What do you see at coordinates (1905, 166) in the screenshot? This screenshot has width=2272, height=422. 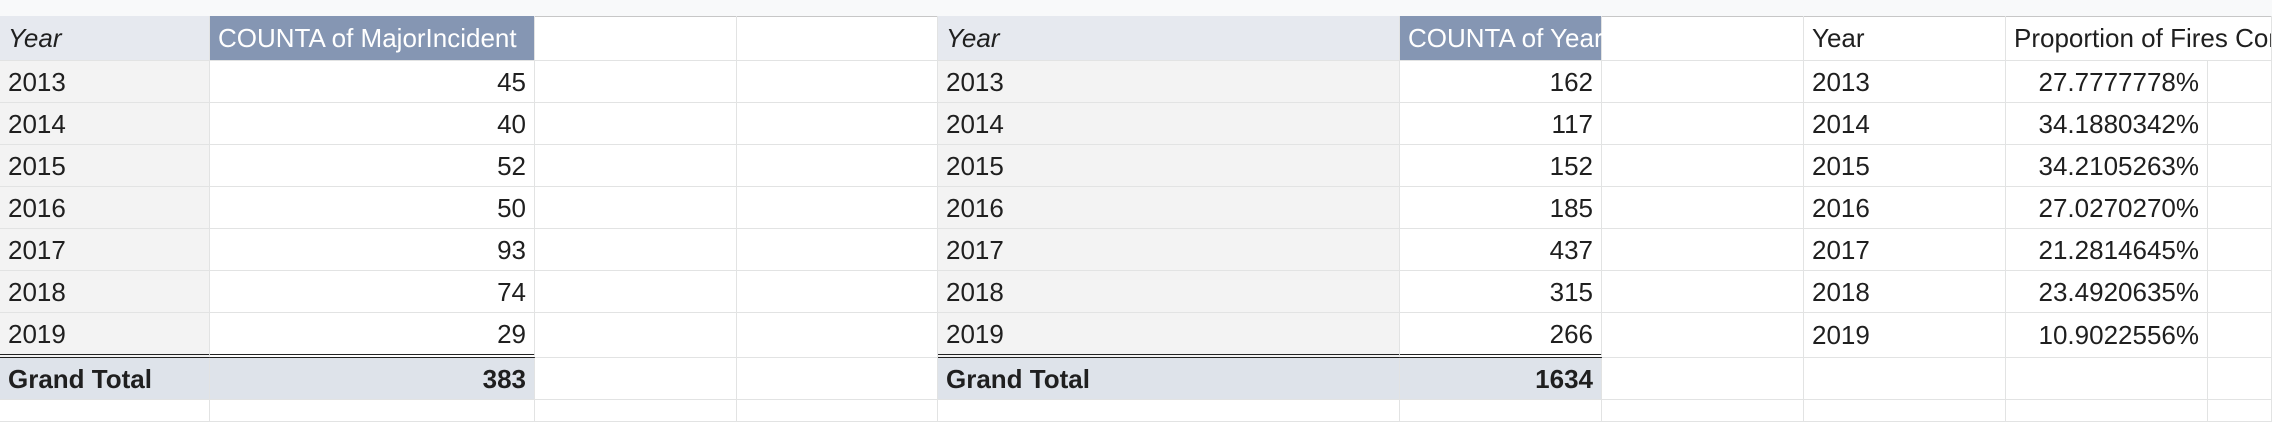 I see `proportion-year-cell: 2015` at bounding box center [1905, 166].